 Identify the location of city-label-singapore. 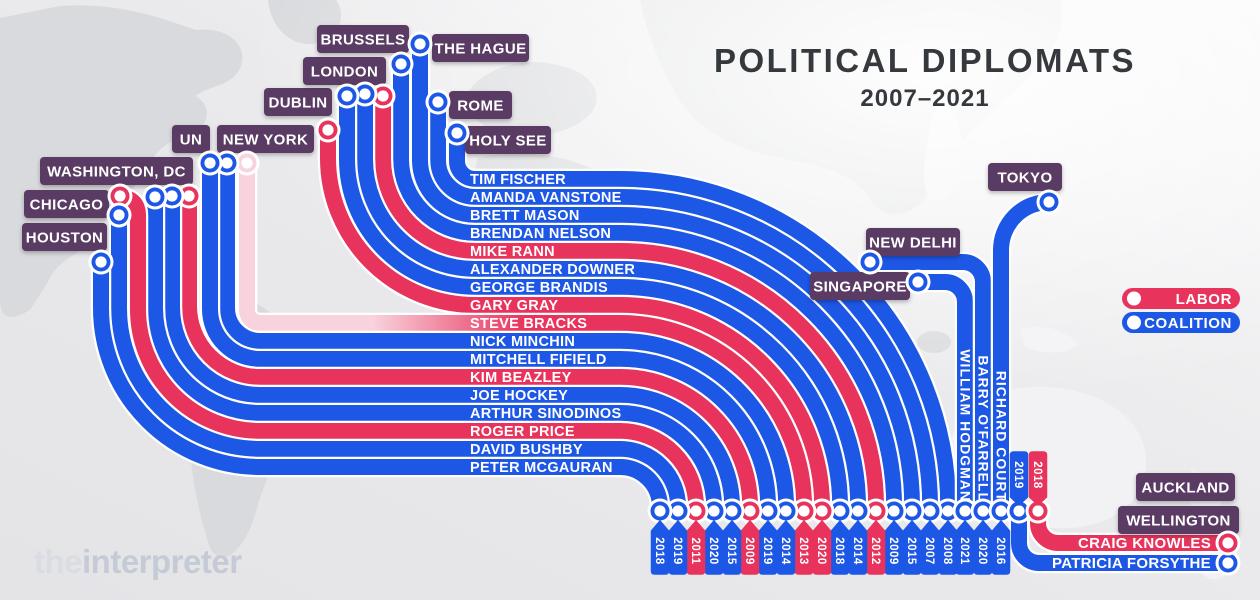
(860, 286).